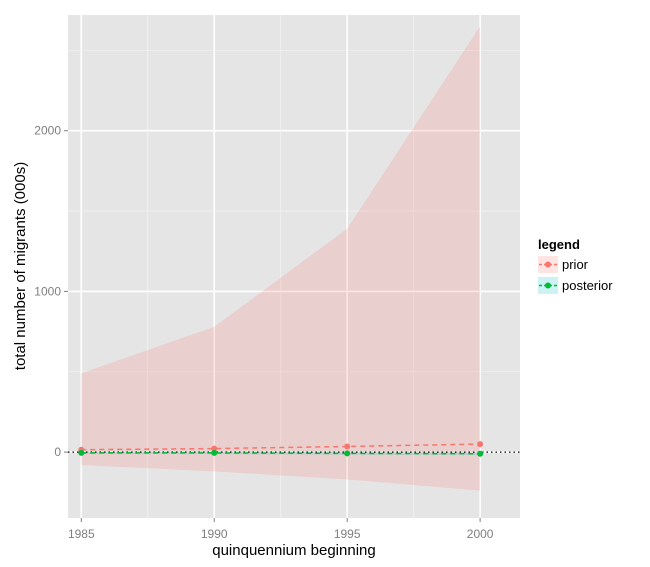 Image resolution: width=650 pixels, height=567 pixels. What do you see at coordinates (281, 453) in the screenshot?
I see `line-posterior` at bounding box center [281, 453].